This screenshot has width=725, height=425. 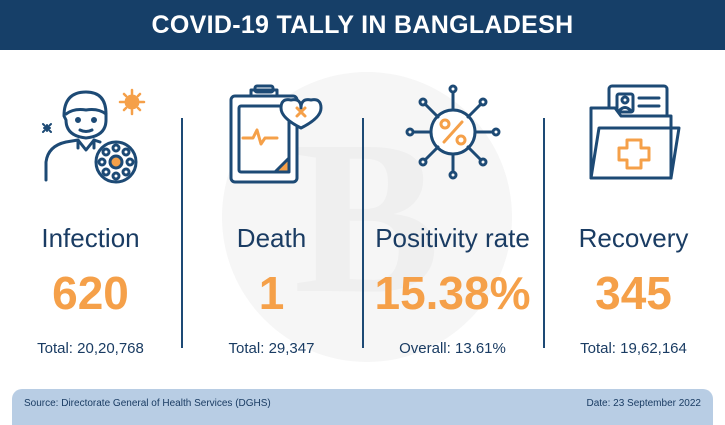 I want to click on stat-value: 620, so click(x=90, y=293).